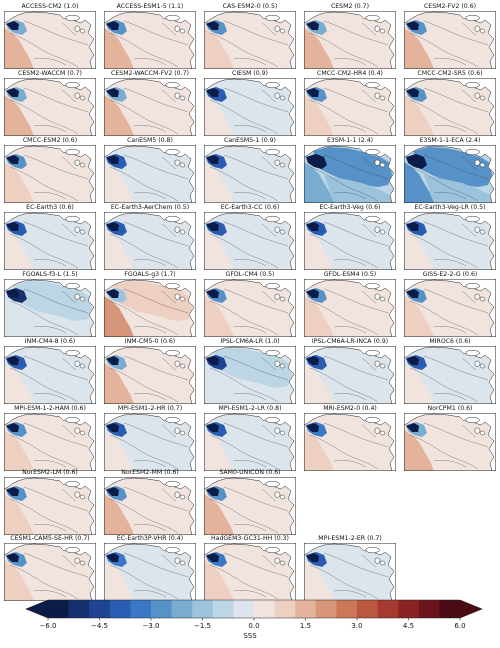 Image resolution: width=500 pixels, height=648 pixels. I want to click on colorbar-tick-label: −4.5, so click(99, 626).